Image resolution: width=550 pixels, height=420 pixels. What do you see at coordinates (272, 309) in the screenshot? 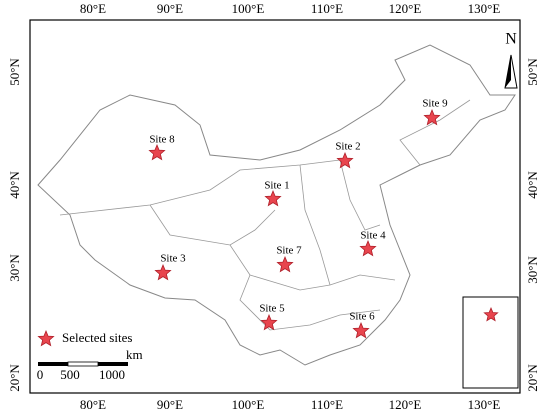
I see `site-label: Site 5` at bounding box center [272, 309].